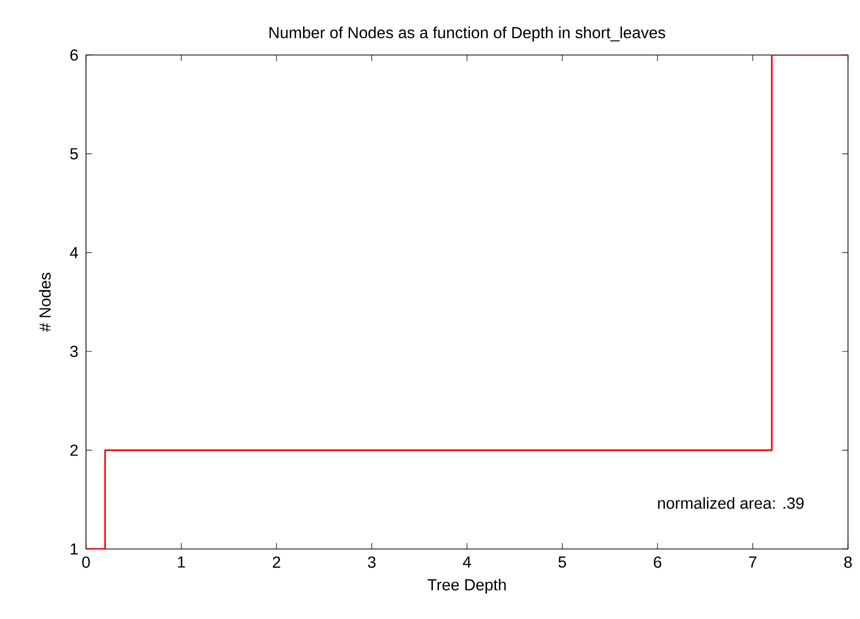  What do you see at coordinates (658, 562) in the screenshot?
I see `x-tick-label: 6` at bounding box center [658, 562].